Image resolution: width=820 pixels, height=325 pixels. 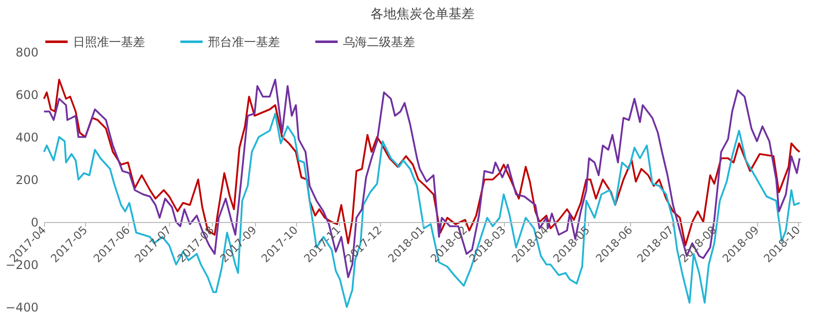 What do you see at coordinates (422, 14) in the screenshot?
I see `chart-title: 各地焦炭仓单基差` at bounding box center [422, 14].